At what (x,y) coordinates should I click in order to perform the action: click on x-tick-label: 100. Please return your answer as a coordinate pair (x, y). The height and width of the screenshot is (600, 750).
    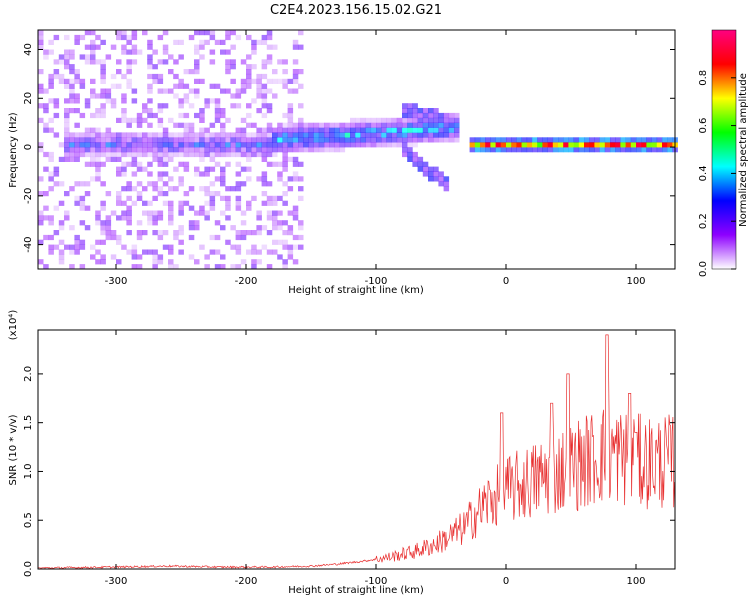
    Looking at the image, I should click on (635, 281).